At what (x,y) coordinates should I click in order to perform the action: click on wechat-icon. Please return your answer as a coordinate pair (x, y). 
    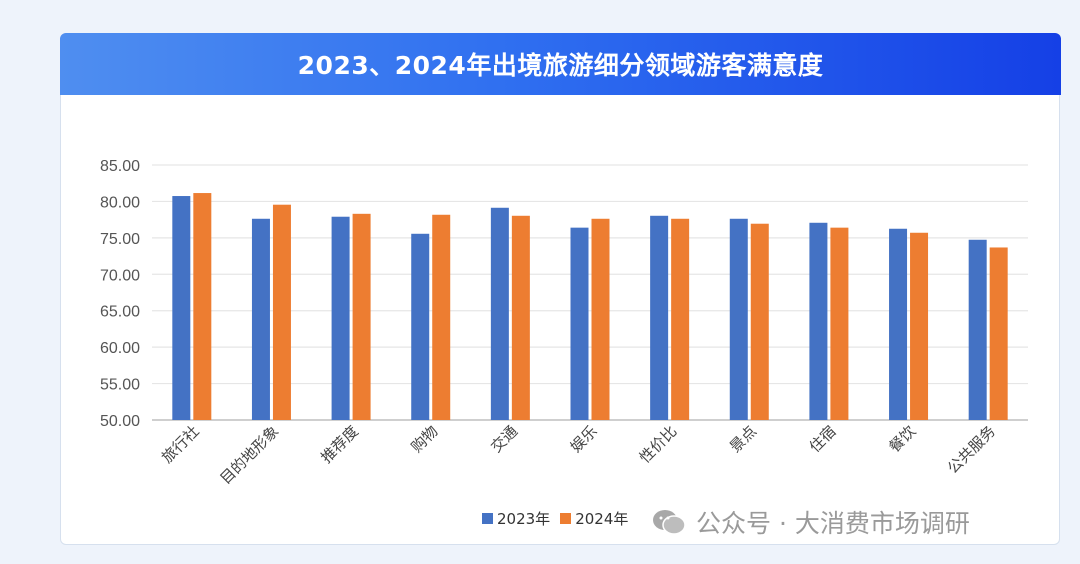
    Looking at the image, I should click on (669, 522).